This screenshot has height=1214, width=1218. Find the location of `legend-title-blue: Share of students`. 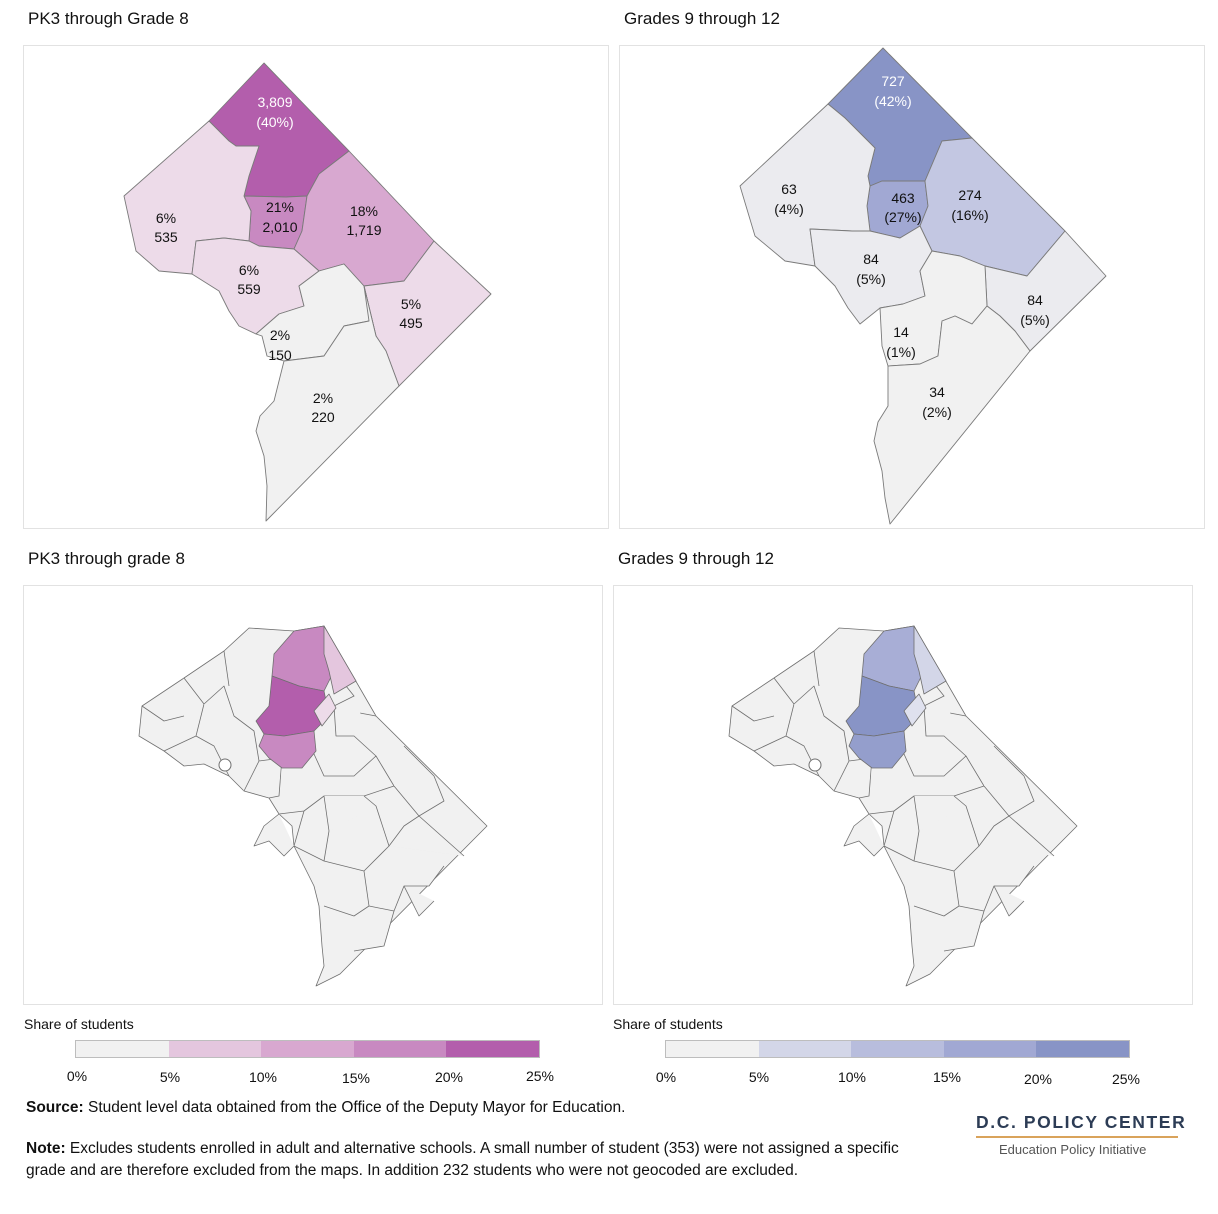

legend-title-blue: Share of students is located at coordinates (668, 1024).